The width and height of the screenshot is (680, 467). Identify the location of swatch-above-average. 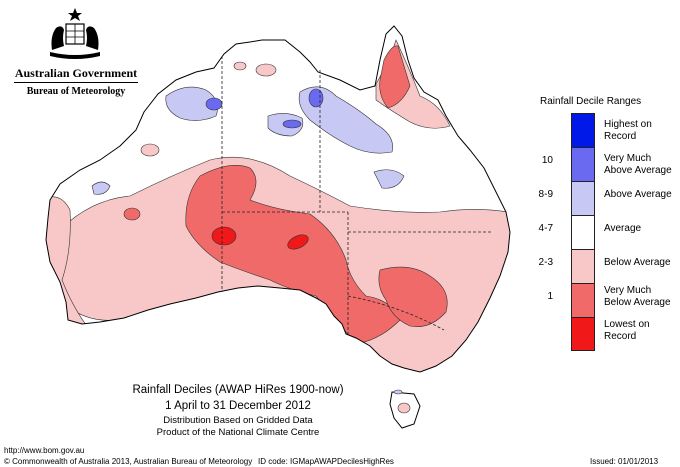
(583, 198).